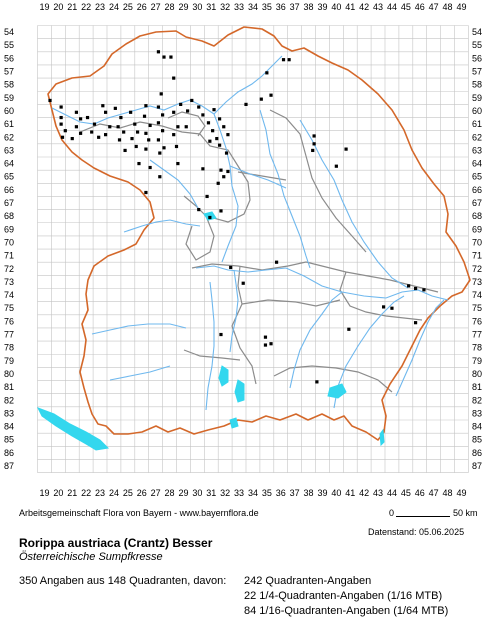  Describe the element at coordinates (9, 85) in the screenshot. I see `row-label: 58` at that location.